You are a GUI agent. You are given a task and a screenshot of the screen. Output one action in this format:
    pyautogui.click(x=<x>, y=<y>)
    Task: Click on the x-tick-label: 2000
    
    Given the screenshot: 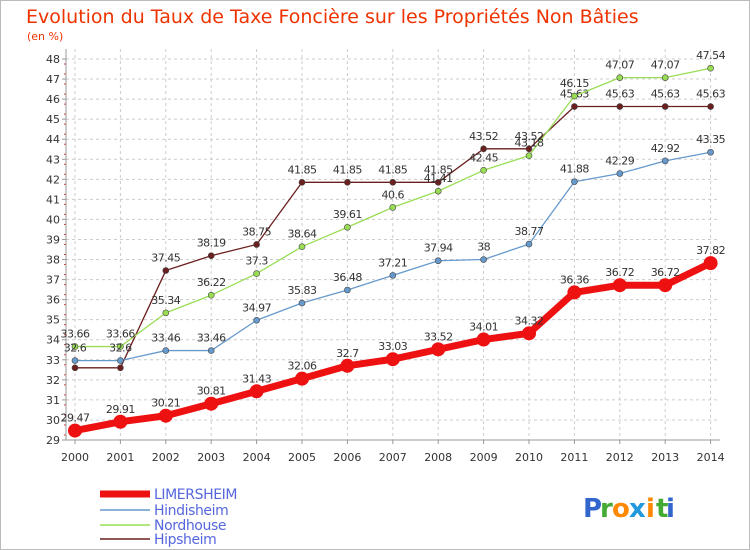 What is the action you would take?
    pyautogui.click(x=75, y=457)
    